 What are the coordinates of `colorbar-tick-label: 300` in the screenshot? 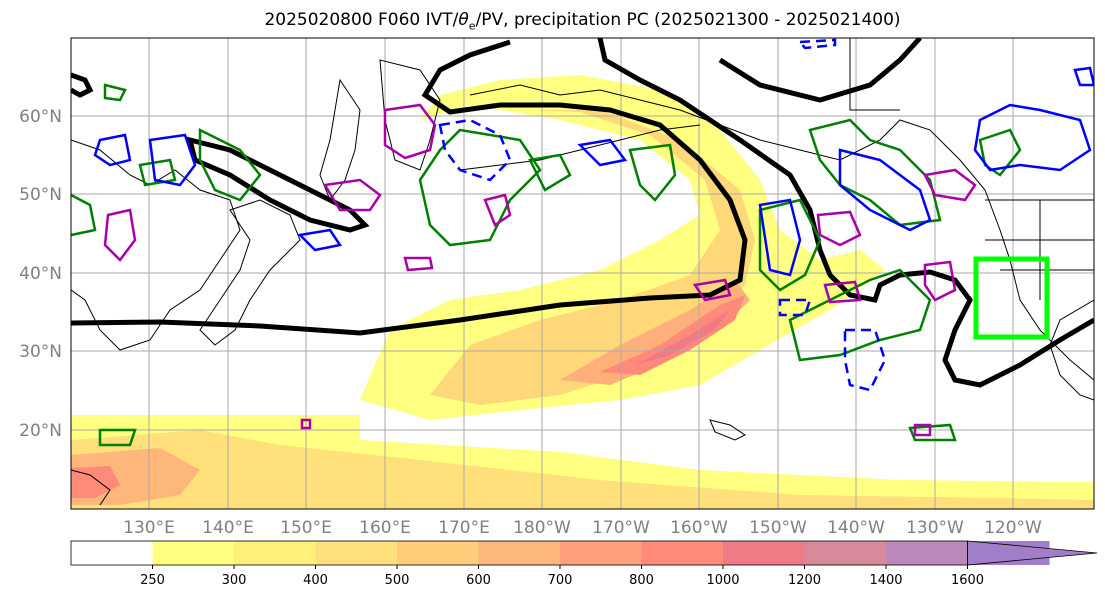 It's located at (234, 580).